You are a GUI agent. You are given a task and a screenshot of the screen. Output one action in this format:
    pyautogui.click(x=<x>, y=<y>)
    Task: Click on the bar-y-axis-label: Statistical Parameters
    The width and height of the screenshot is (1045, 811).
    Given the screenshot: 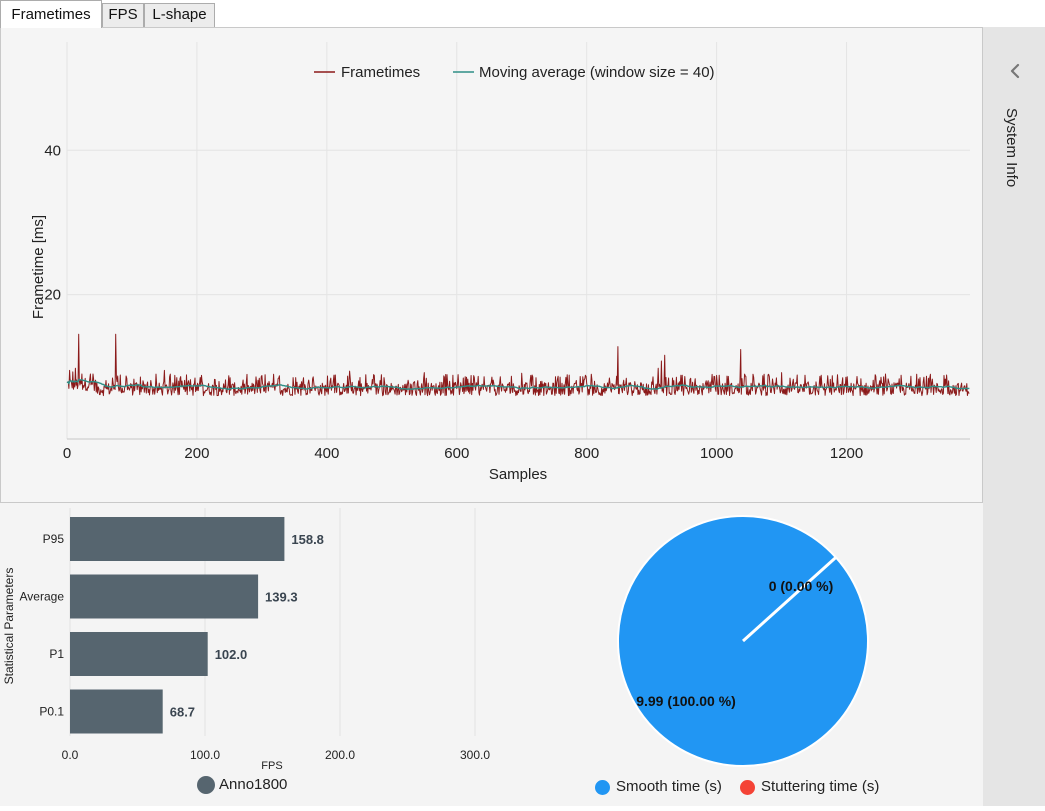 What is the action you would take?
    pyautogui.click(x=9, y=626)
    